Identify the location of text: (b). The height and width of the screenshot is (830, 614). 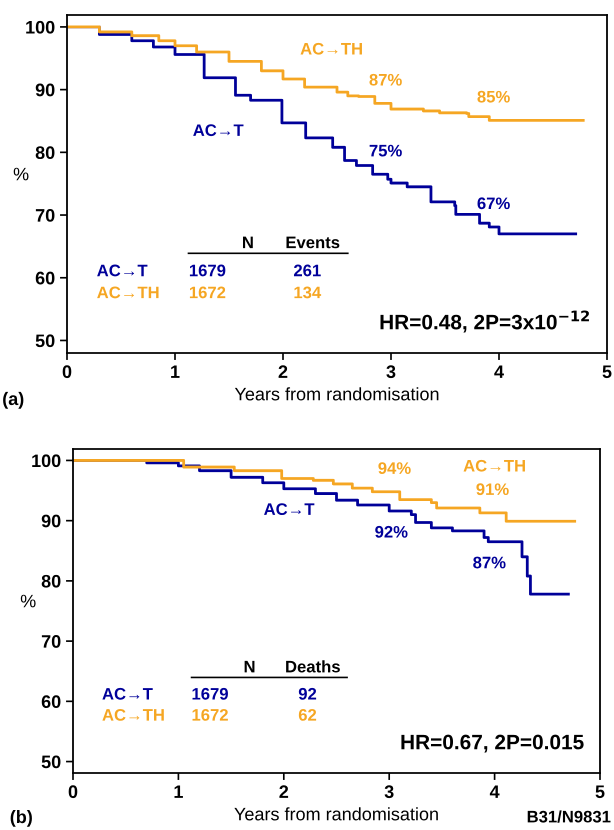
(21, 818).